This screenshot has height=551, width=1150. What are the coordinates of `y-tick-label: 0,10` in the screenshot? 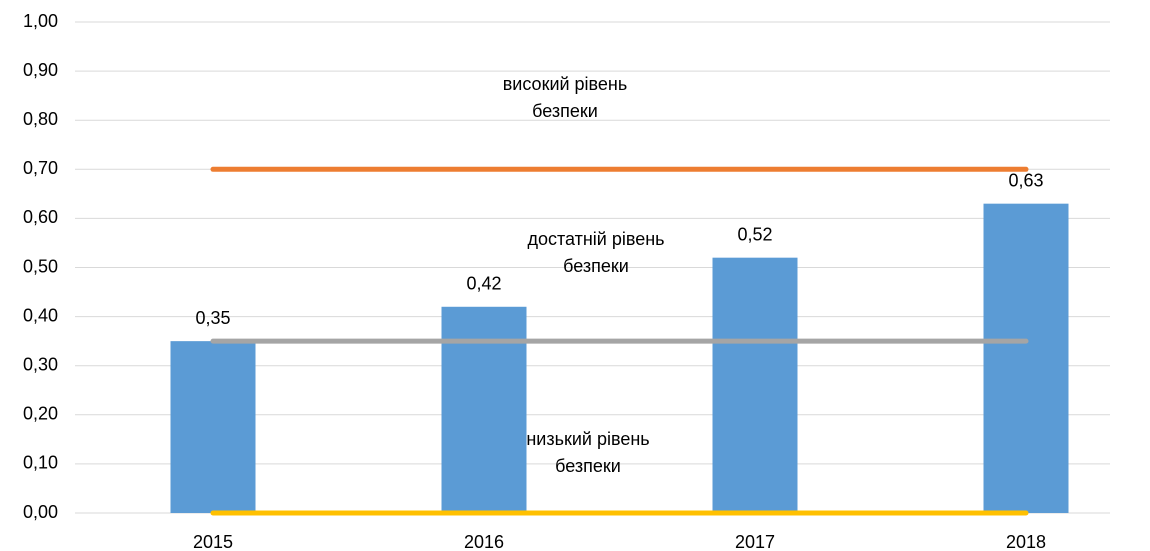 It's located at (40, 463).